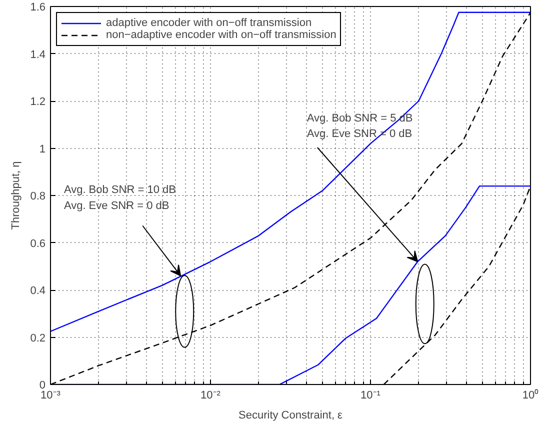 The height and width of the screenshot is (424, 552). Describe the element at coordinates (38, 291) in the screenshot. I see `y-tick-label: 0.4` at that location.